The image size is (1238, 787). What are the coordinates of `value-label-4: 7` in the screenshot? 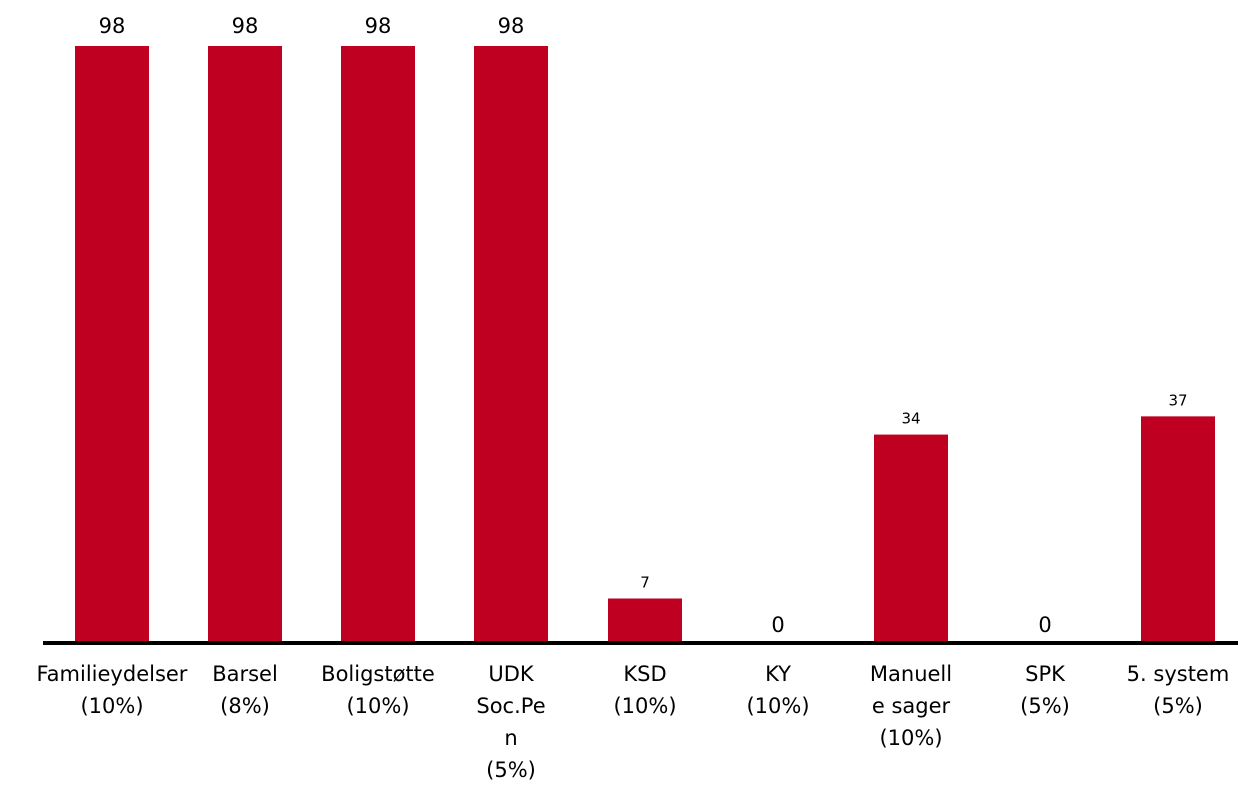 It's located at (645, 583).